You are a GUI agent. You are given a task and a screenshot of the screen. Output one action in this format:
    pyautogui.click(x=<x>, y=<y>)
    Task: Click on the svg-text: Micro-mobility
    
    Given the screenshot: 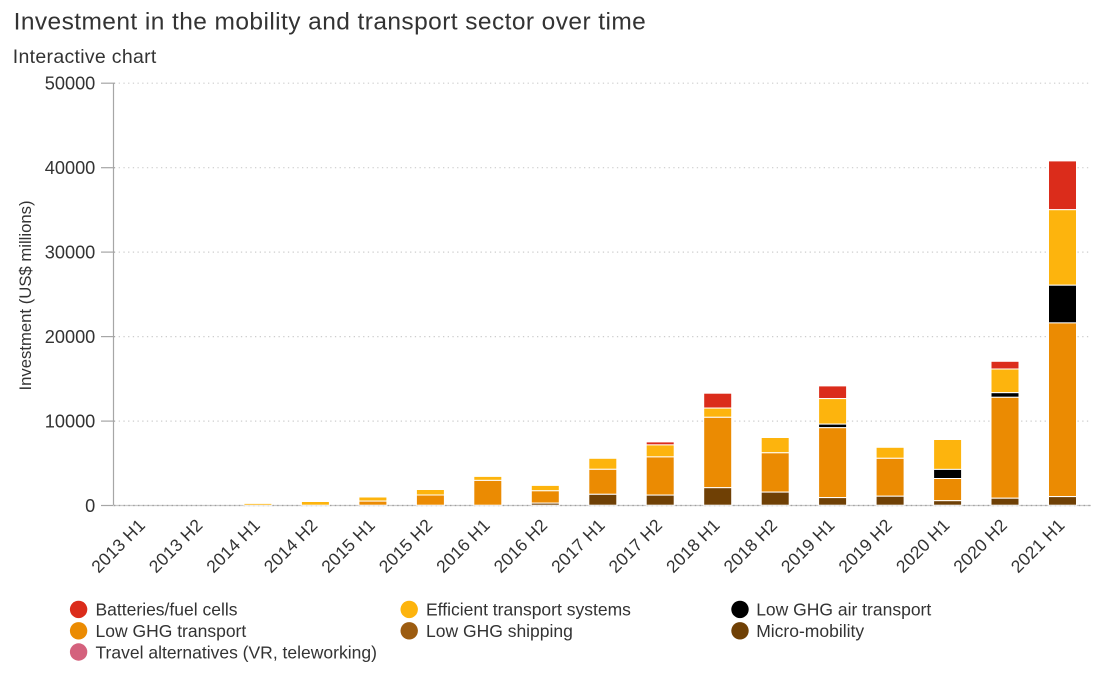 What is the action you would take?
    pyautogui.click(x=810, y=631)
    